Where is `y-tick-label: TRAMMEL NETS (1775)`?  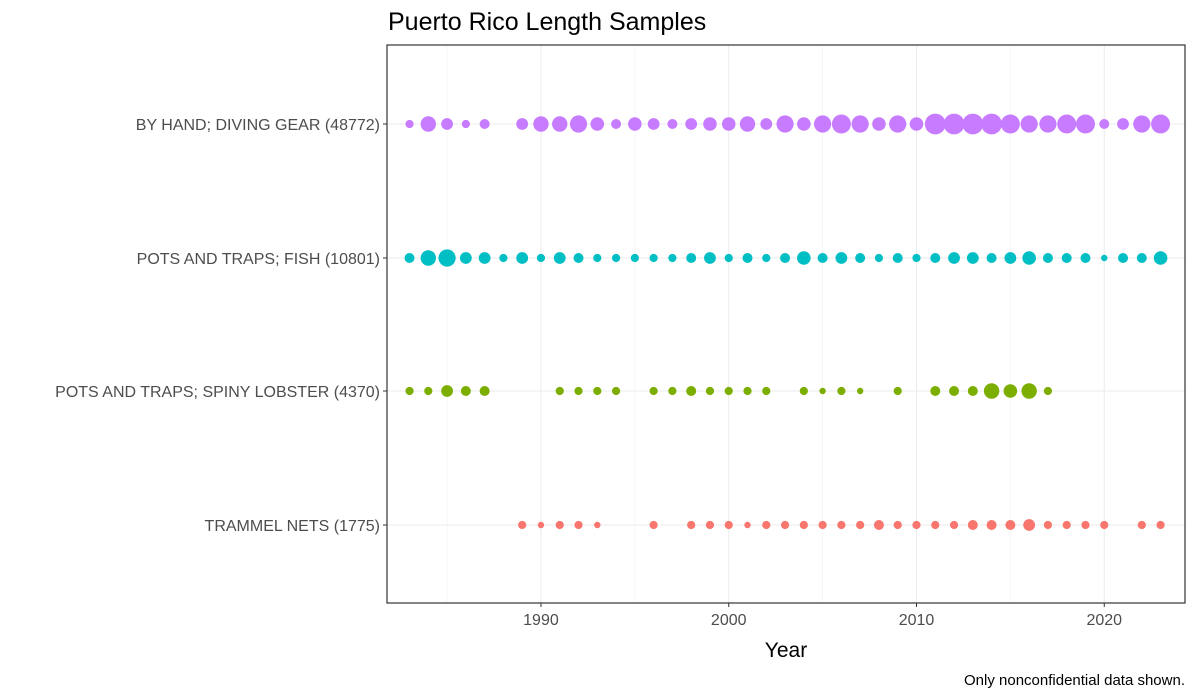
y-tick-label: TRAMMEL NETS (1775) is located at coordinates (292, 526).